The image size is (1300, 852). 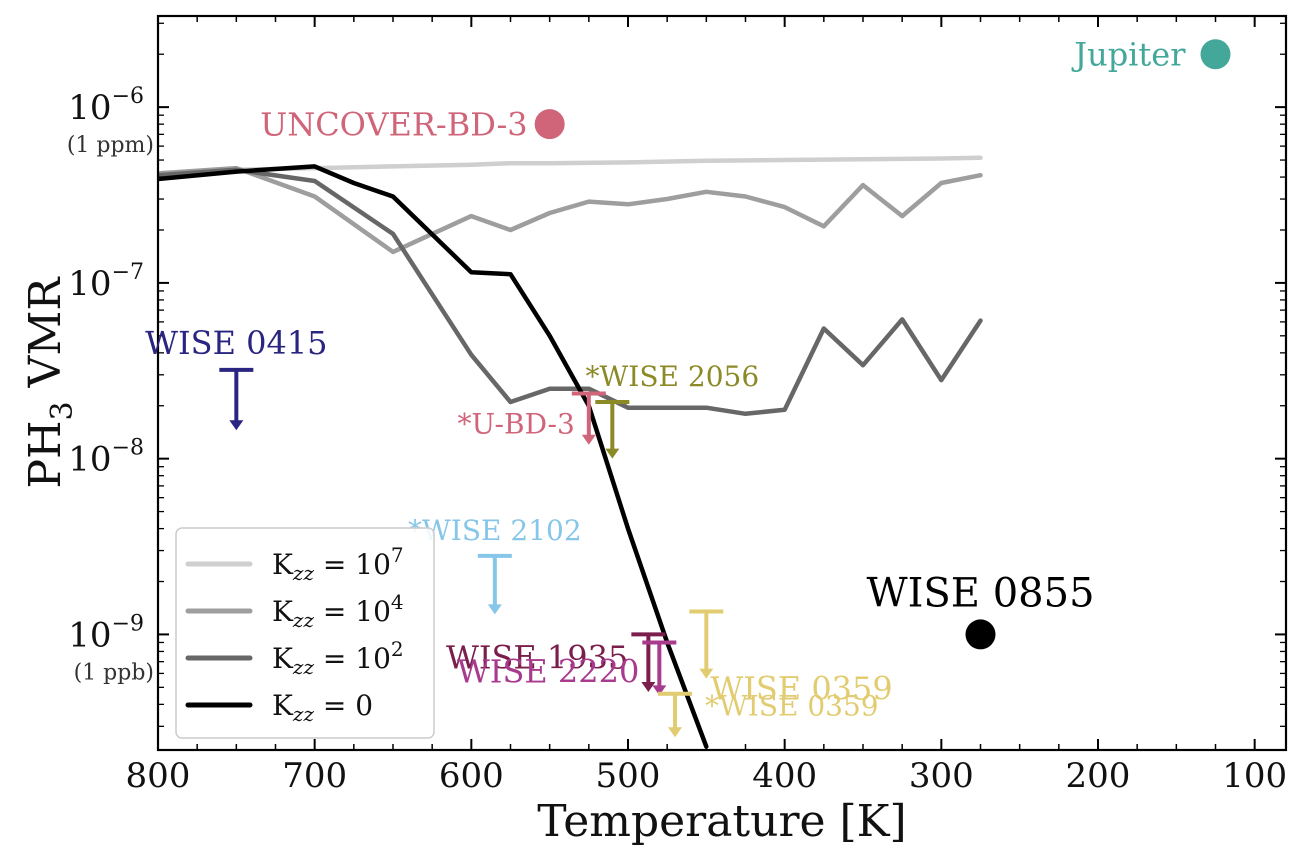 What do you see at coordinates (495, 530) in the screenshot?
I see `measurement-label-6: *WISE 2102` at bounding box center [495, 530].